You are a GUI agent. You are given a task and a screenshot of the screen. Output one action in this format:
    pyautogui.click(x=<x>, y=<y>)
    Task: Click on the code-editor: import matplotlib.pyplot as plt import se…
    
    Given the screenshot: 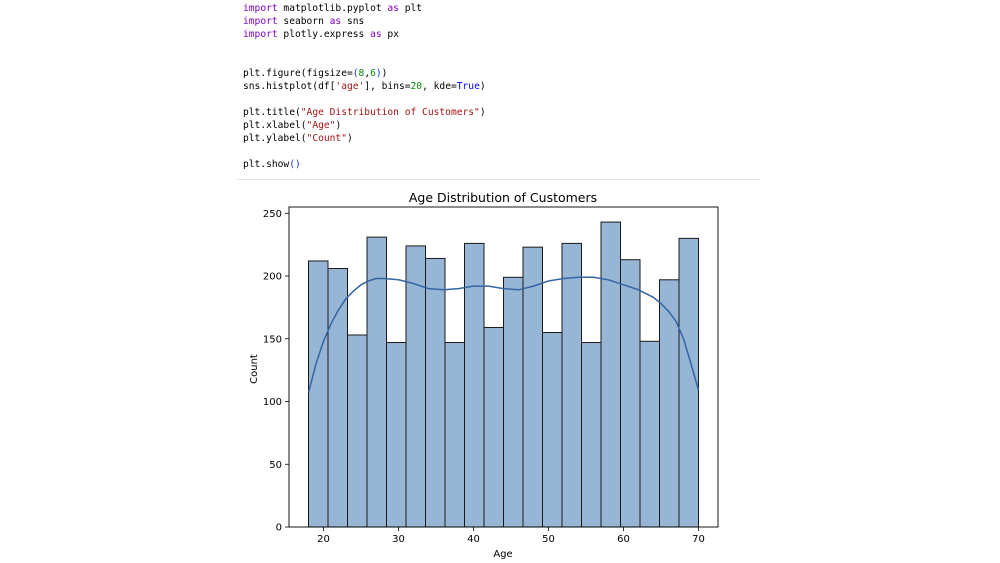 What is the action you would take?
    pyautogui.click(x=364, y=86)
    